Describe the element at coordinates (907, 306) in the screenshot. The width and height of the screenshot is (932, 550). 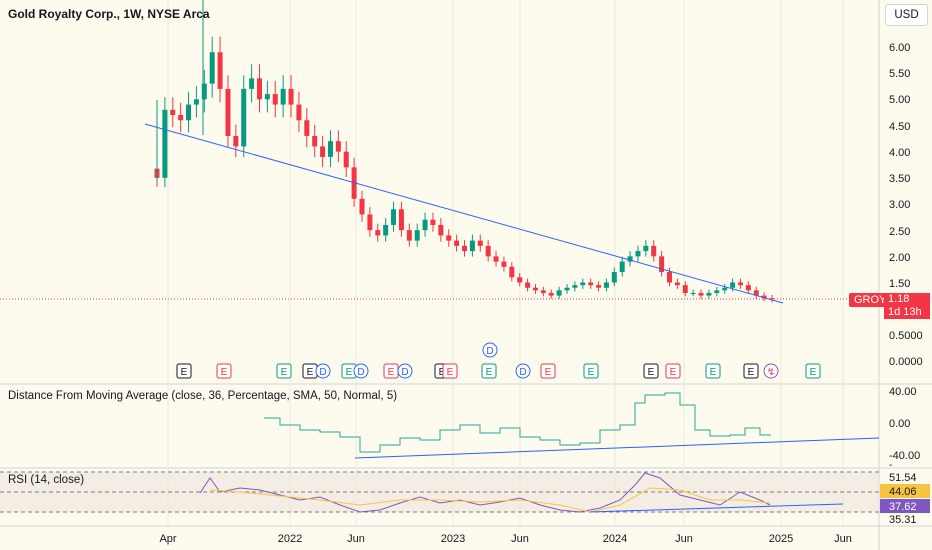
I see `last-price-badge: 1.18 1d 13h` at that location.